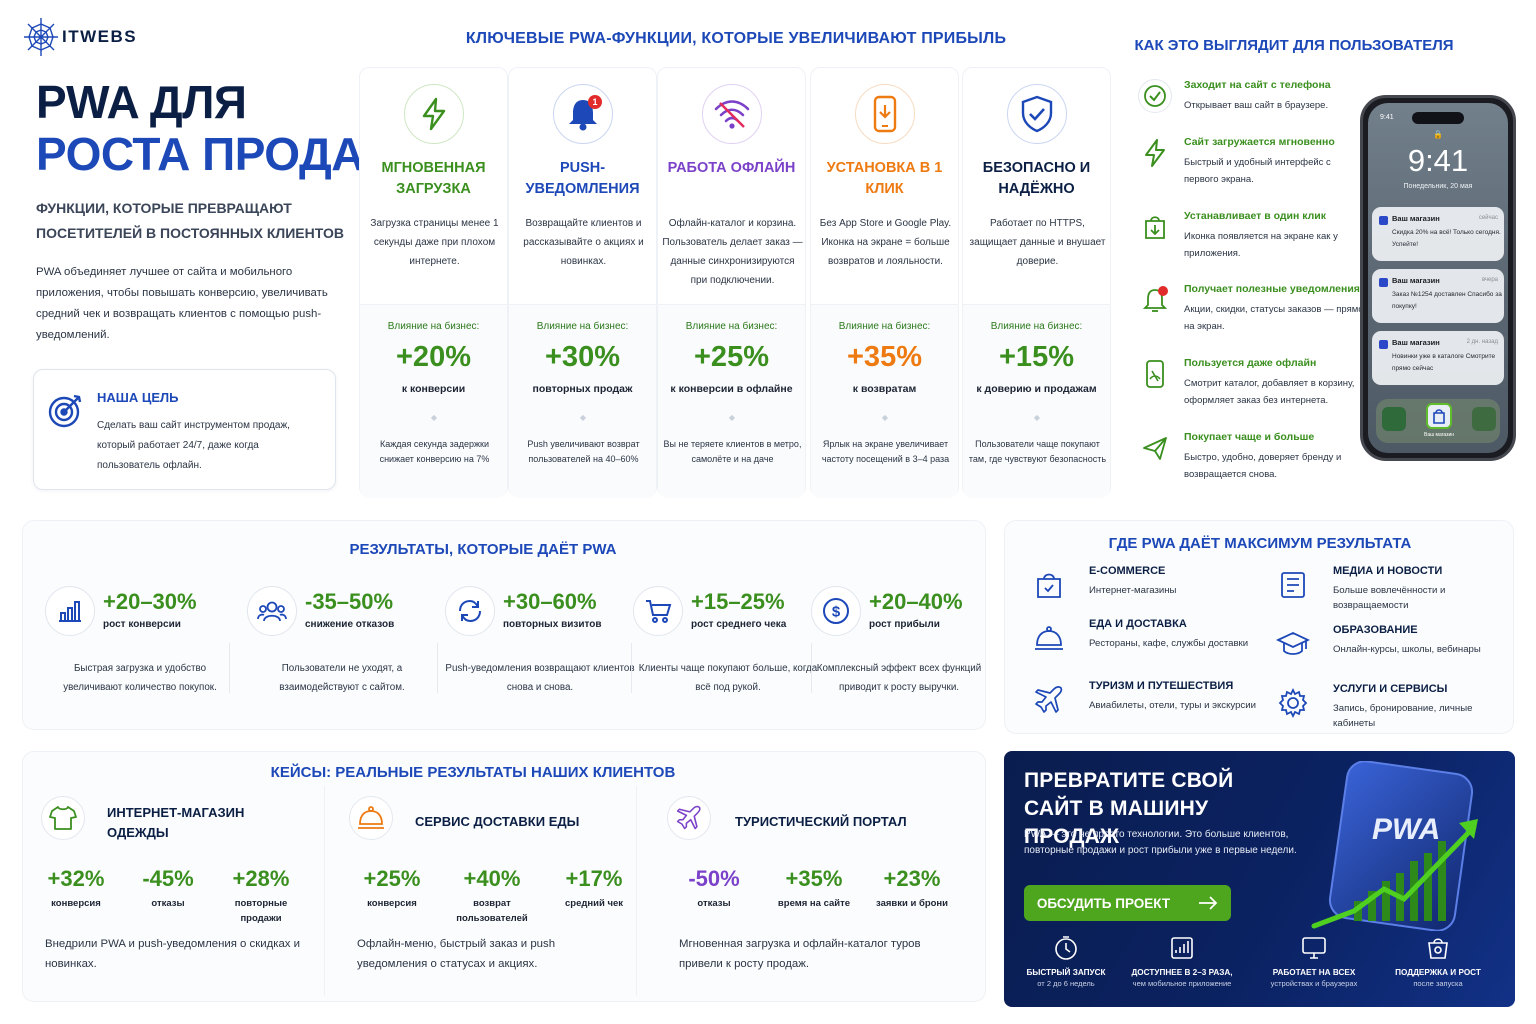 The height and width of the screenshot is (1024, 1536). Describe the element at coordinates (1127, 903) in the screenshot. I see `discuss-project-button: ОБСУДИТЬ ПРОЕКТ` at that location.